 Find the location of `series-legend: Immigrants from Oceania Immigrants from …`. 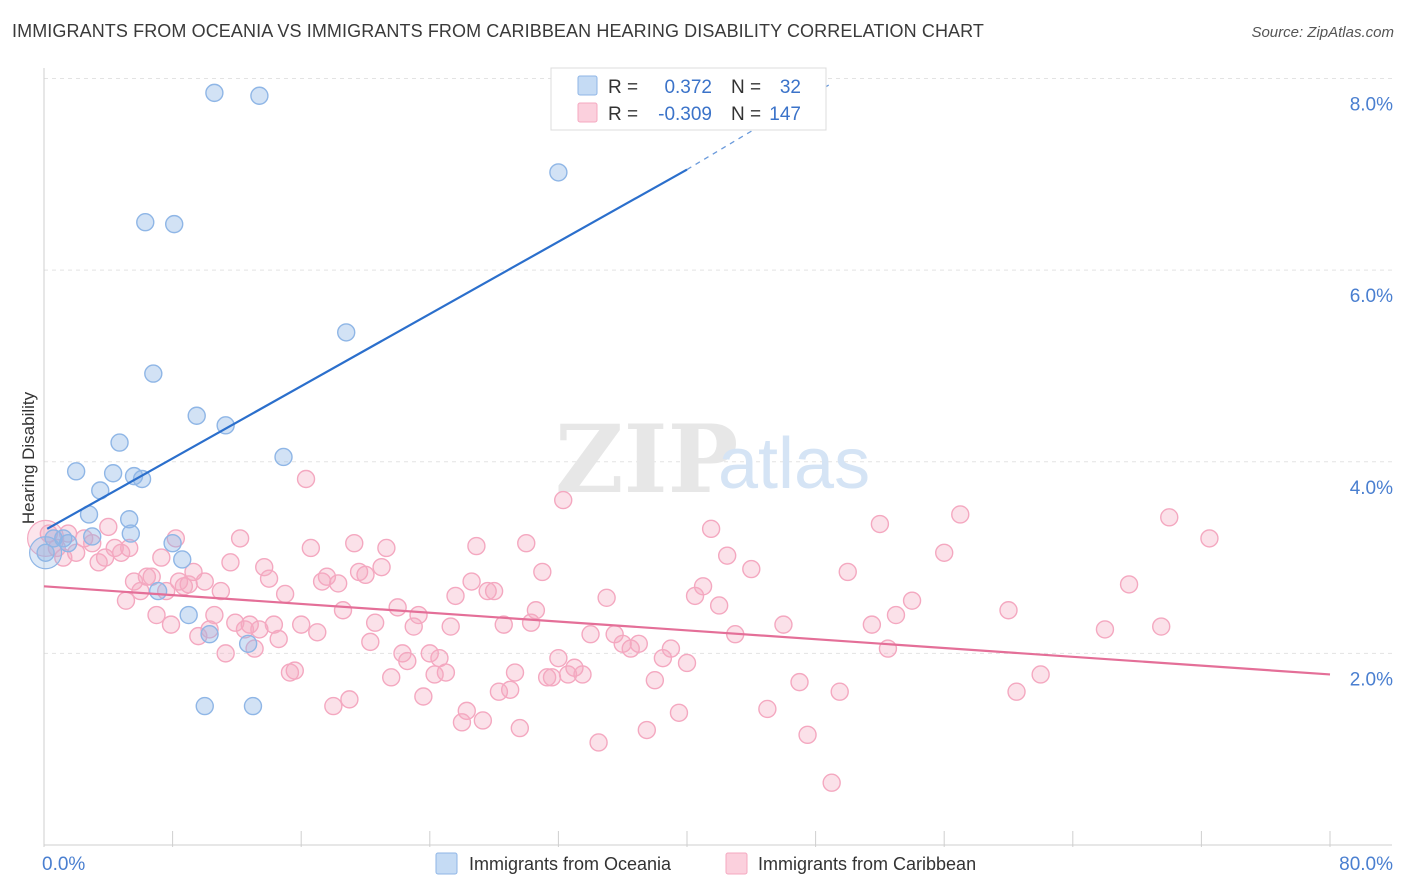

series-legend: Immigrants from Oceania Immigrants from … is located at coordinates (705, 863).